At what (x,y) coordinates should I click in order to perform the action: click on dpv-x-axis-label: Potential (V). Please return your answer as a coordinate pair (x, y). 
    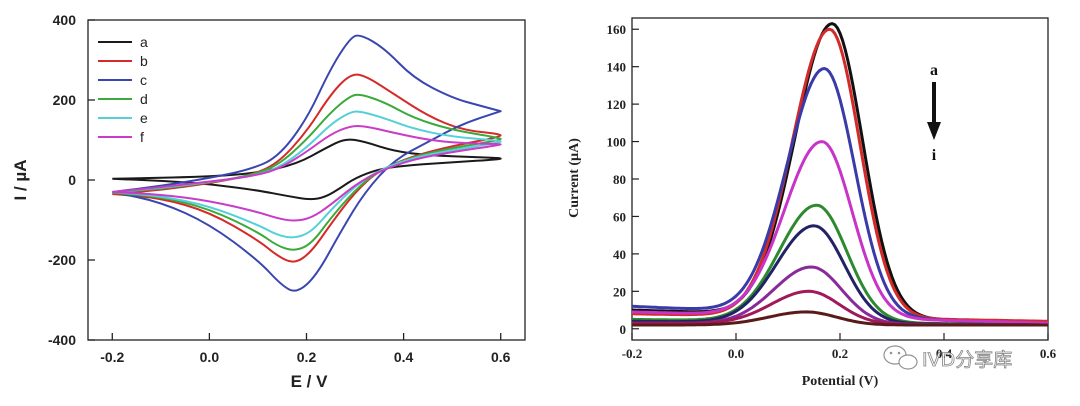
    Looking at the image, I should click on (840, 381).